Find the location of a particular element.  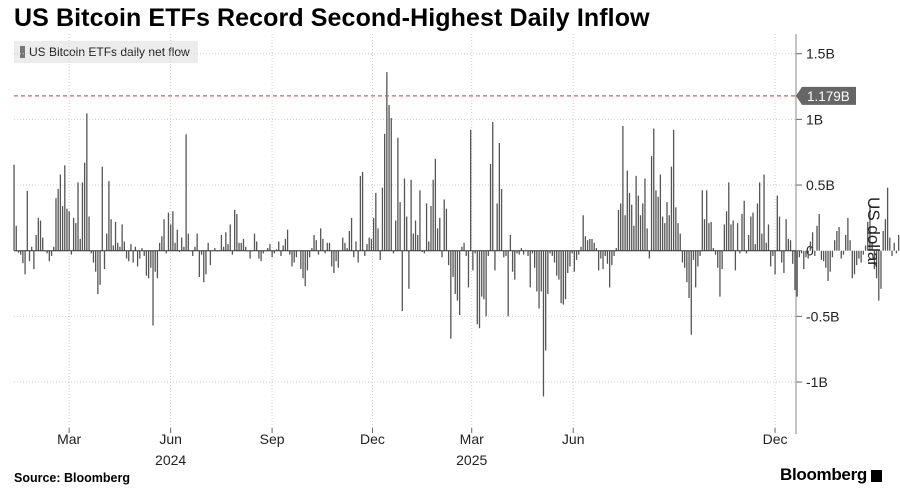

y-tick-label: -0.5B is located at coordinates (822, 316).